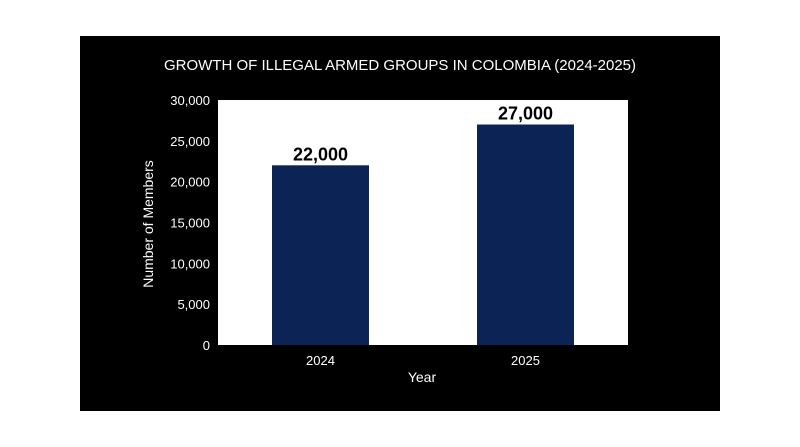 The height and width of the screenshot is (447, 800). I want to click on y-tick-label: 5,000, so click(193, 304).